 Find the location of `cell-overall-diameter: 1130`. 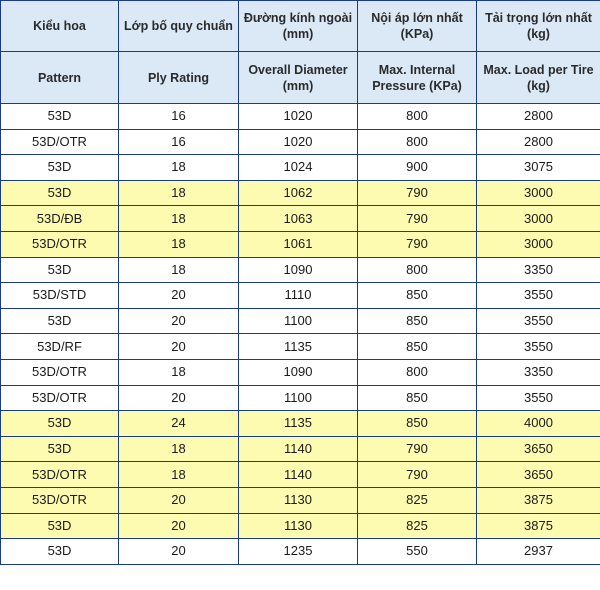

cell-overall-diameter: 1130 is located at coordinates (298, 526).